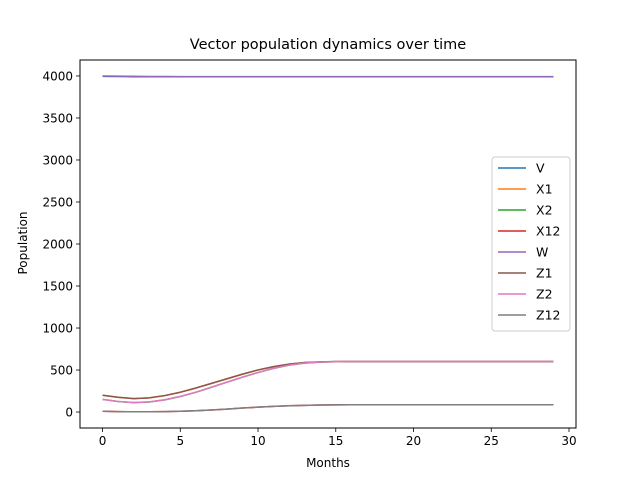 The image size is (640, 480). What do you see at coordinates (540, 168) in the screenshot?
I see `legend-label: V` at bounding box center [540, 168].